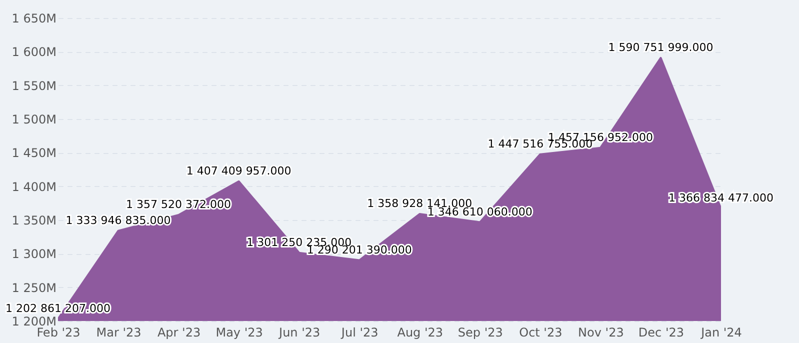 Image resolution: width=799 pixels, height=343 pixels. Describe the element at coordinates (721, 333) in the screenshot. I see `x-tick-label: Jan '24` at that location.